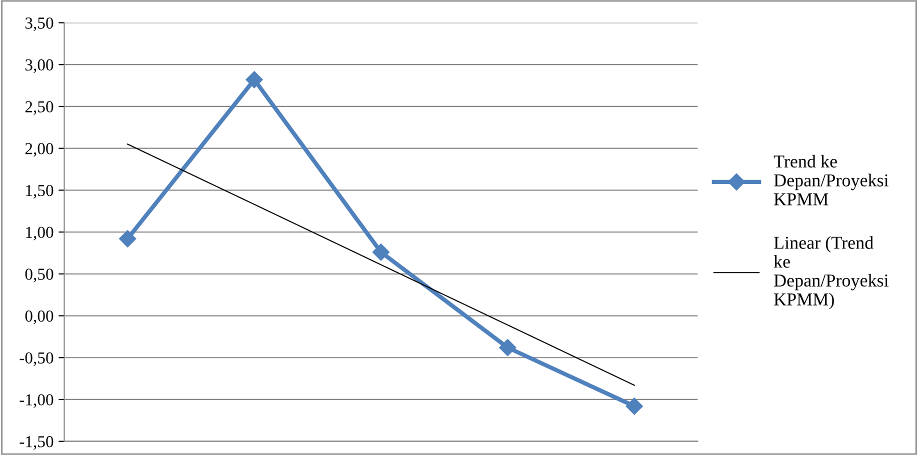 The width and height of the screenshot is (918, 455). What do you see at coordinates (37, 443) in the screenshot?
I see `y-tick-label: -1,50` at bounding box center [37, 443].